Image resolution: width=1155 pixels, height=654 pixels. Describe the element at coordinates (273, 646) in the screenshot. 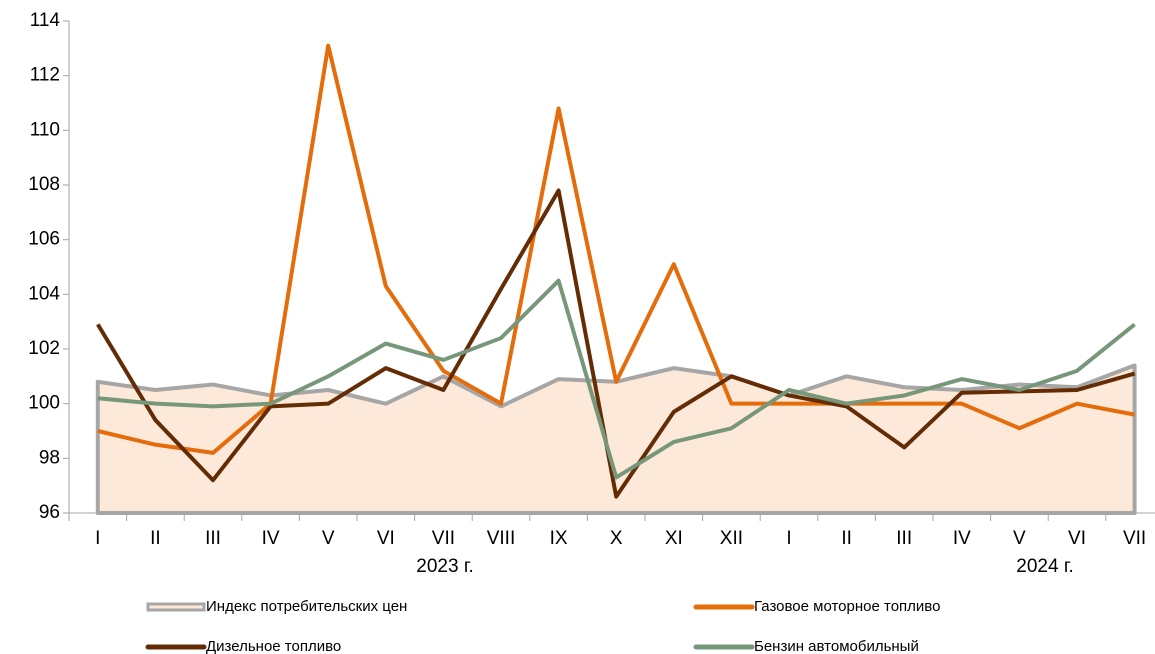

I see `legend-label: Дизельное топливо` at that location.